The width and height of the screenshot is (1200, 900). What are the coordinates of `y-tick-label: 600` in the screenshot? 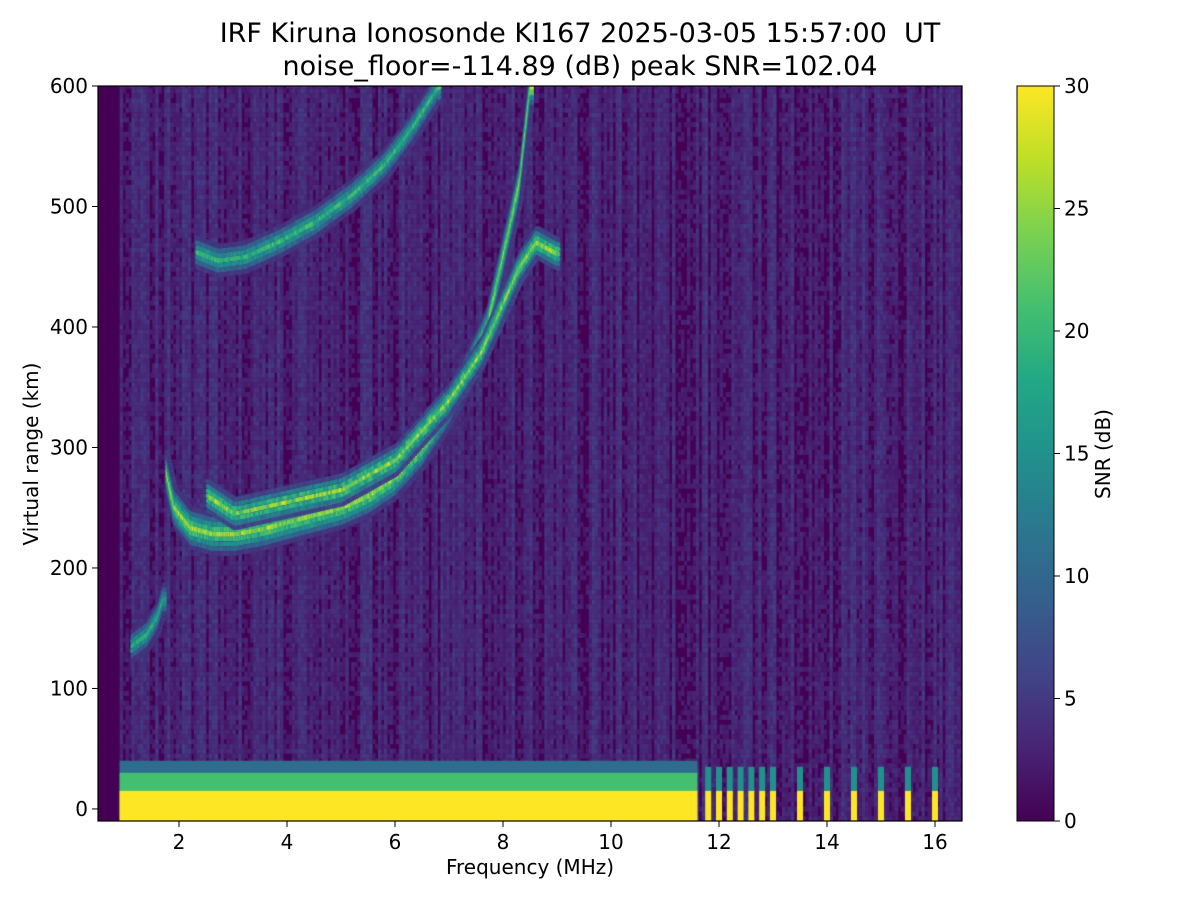 It's located at (69, 86).